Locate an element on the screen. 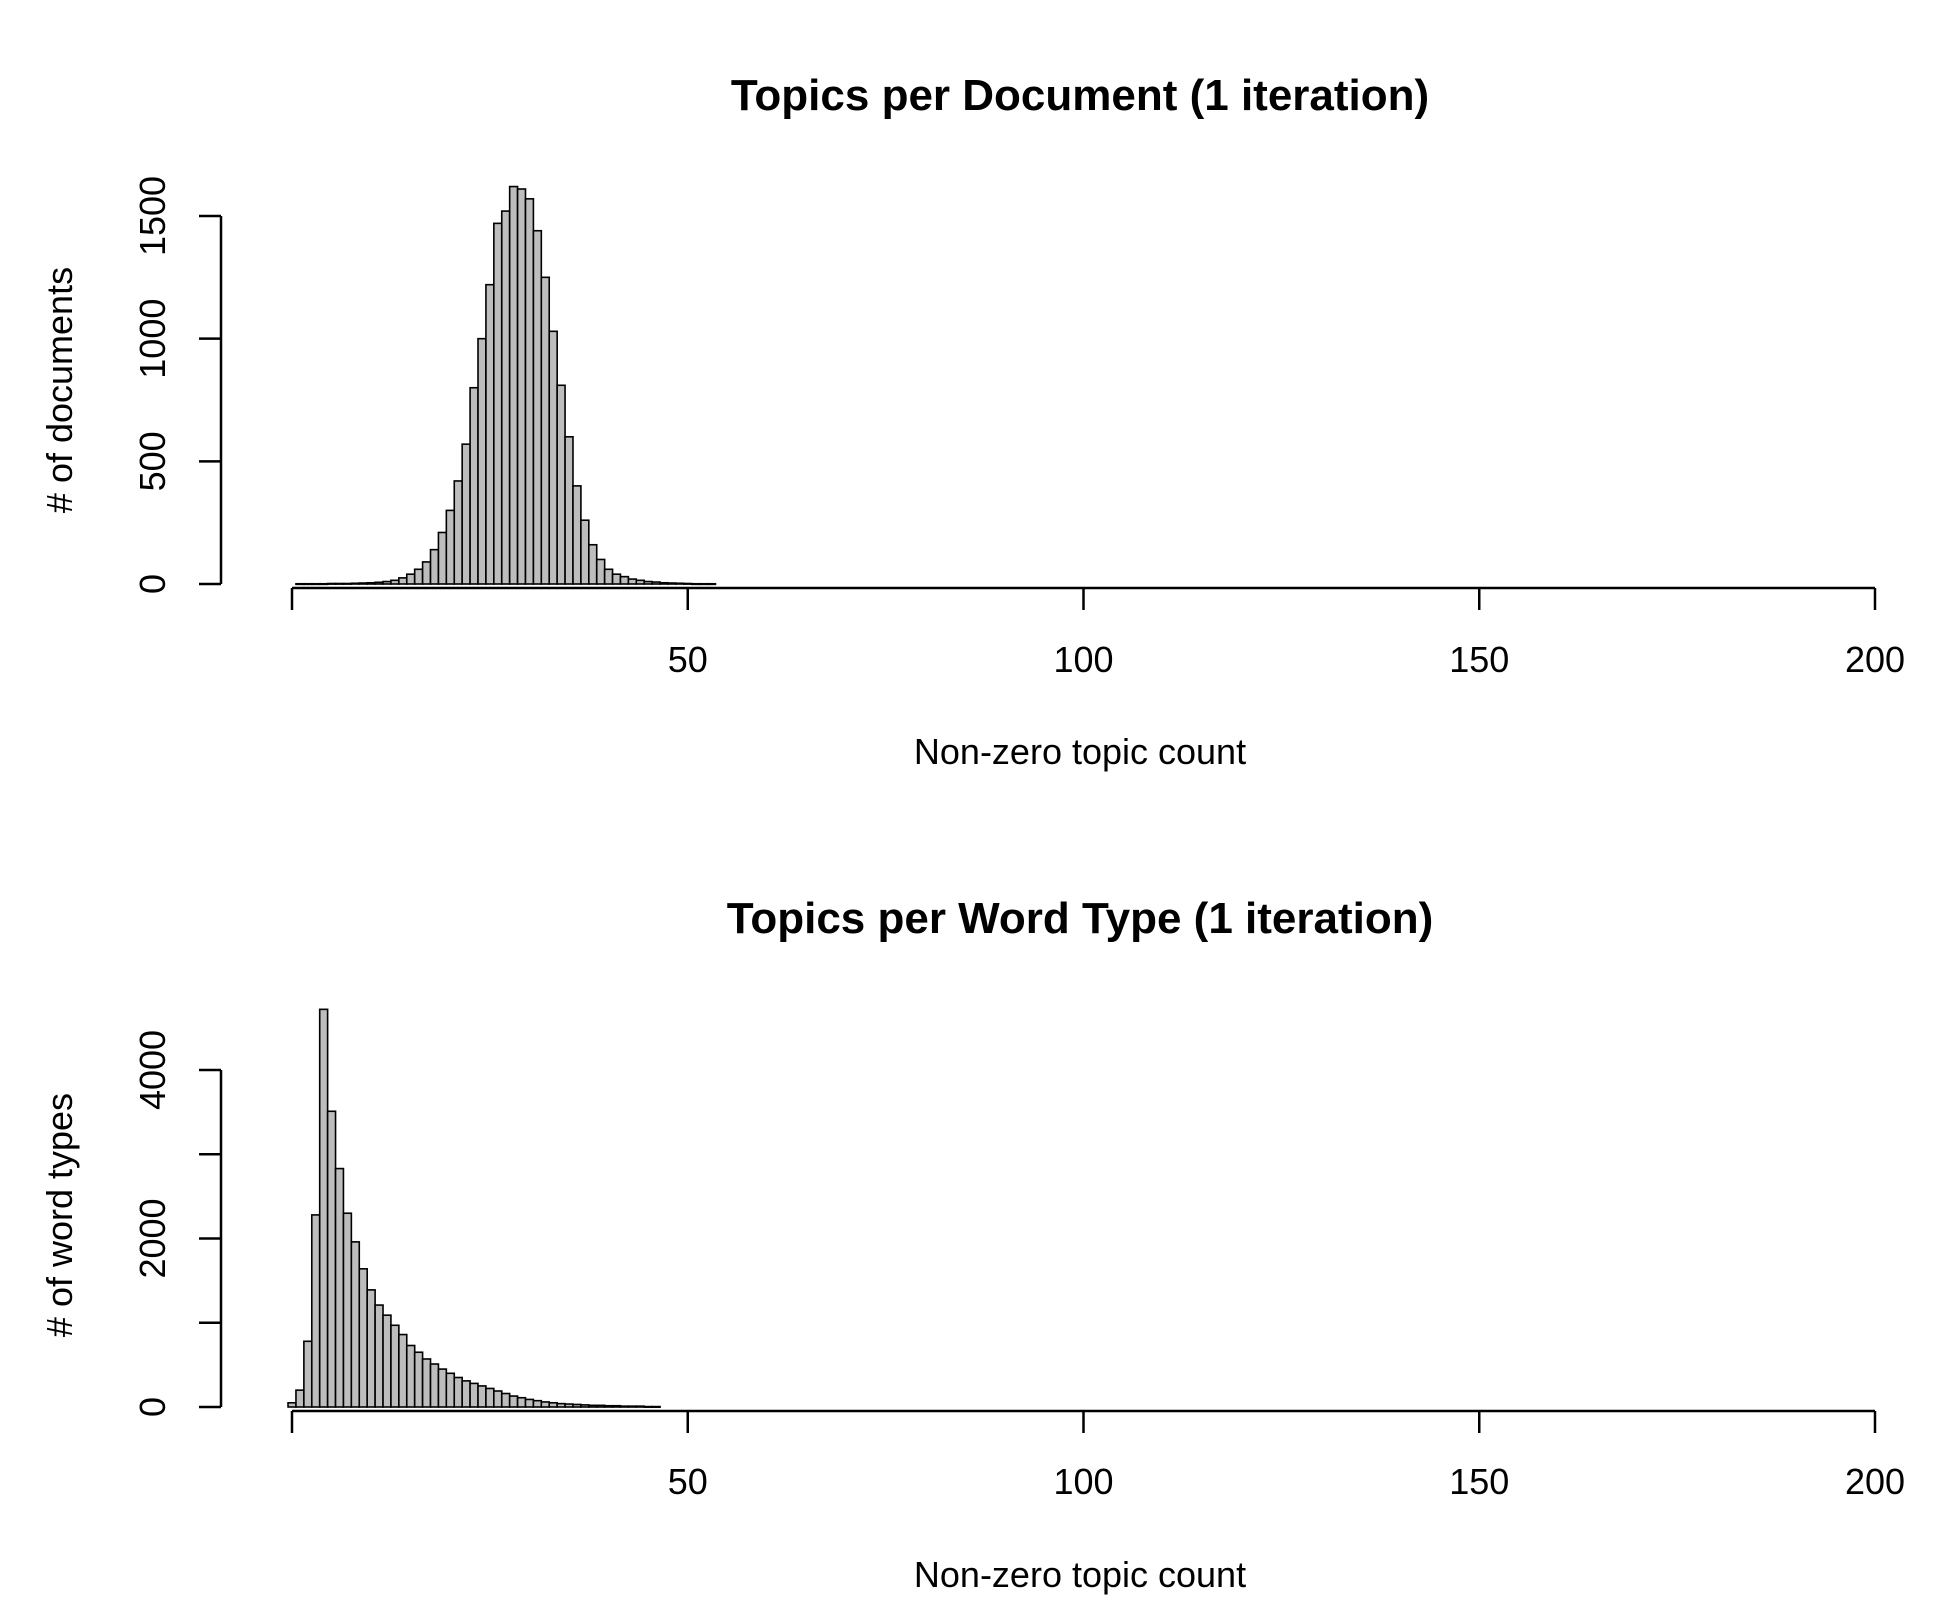  y-tick-label: 2000 is located at coordinates (152, 1238).